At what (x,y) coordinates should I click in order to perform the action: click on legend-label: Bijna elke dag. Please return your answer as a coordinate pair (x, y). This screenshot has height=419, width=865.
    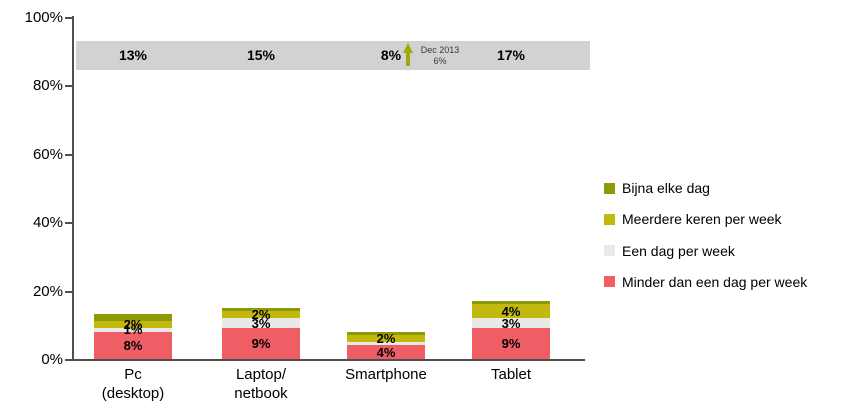
    Looking at the image, I should click on (666, 188).